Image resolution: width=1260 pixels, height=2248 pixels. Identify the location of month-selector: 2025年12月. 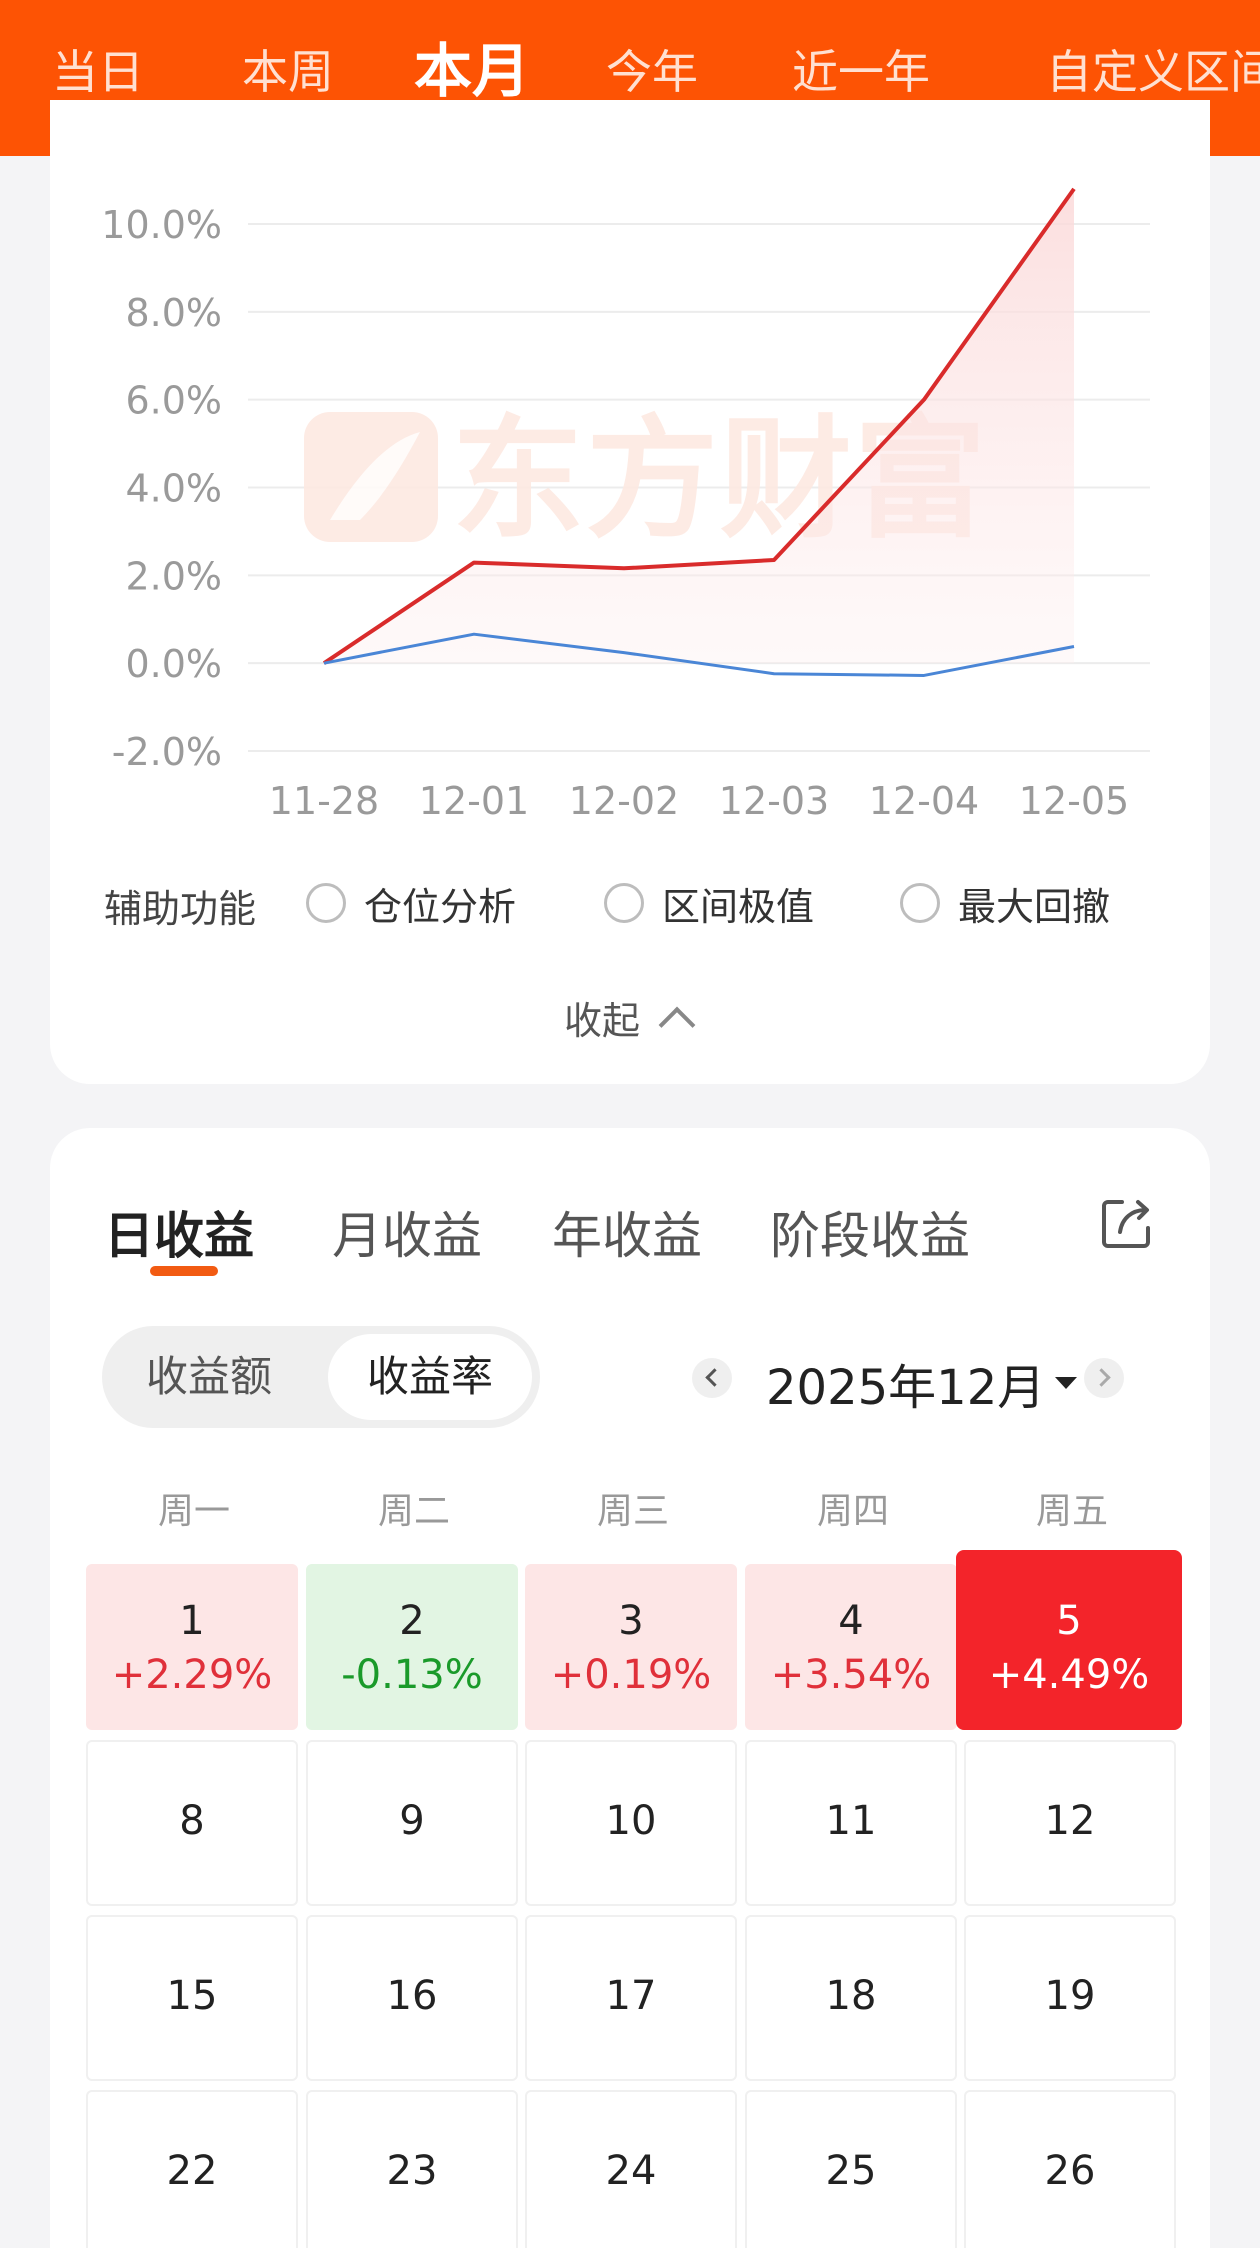
(922, 1383).